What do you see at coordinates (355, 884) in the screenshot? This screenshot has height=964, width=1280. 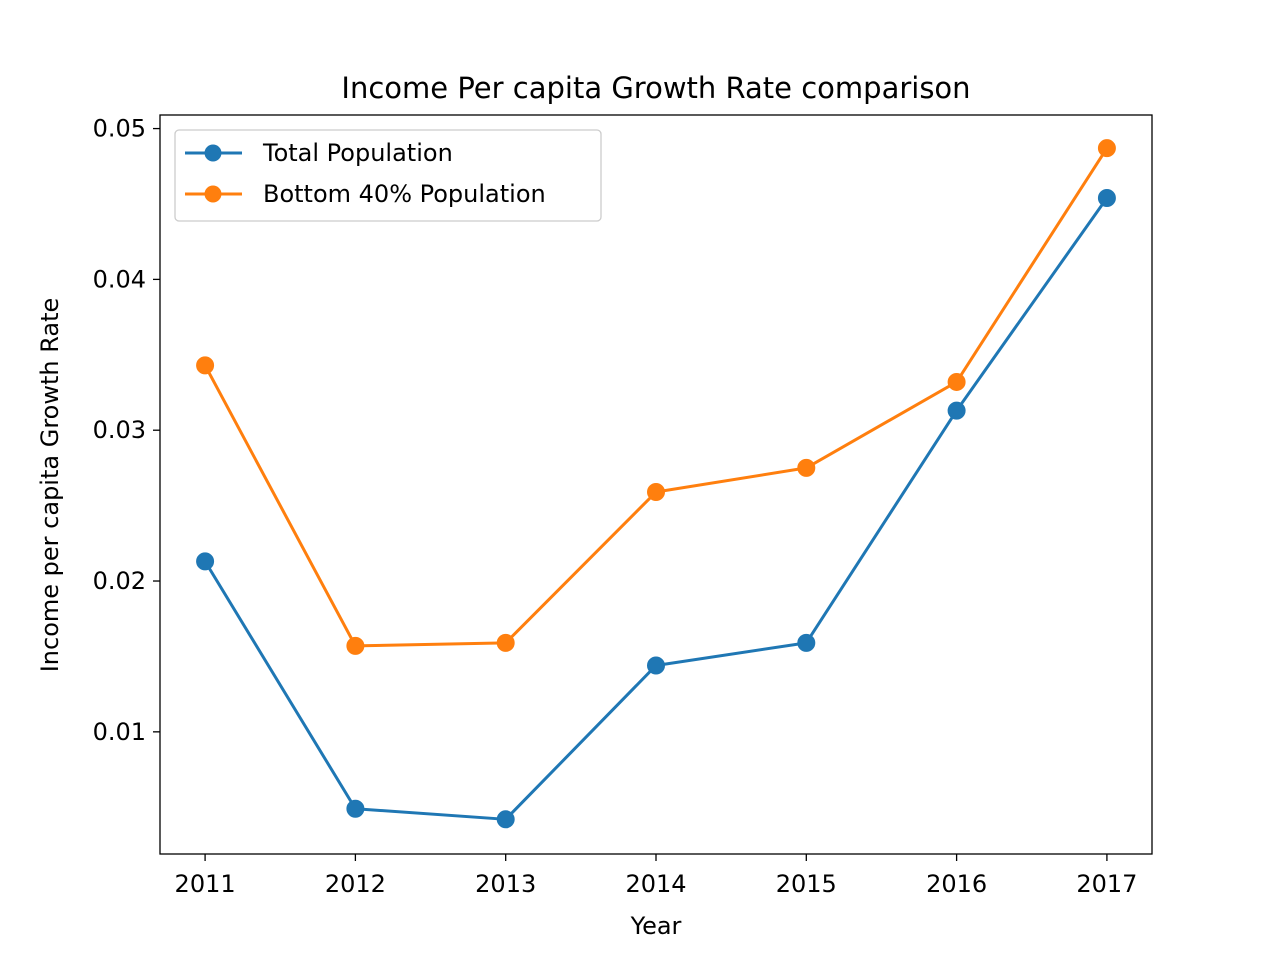 I see `x-tick-label: 2012` at bounding box center [355, 884].